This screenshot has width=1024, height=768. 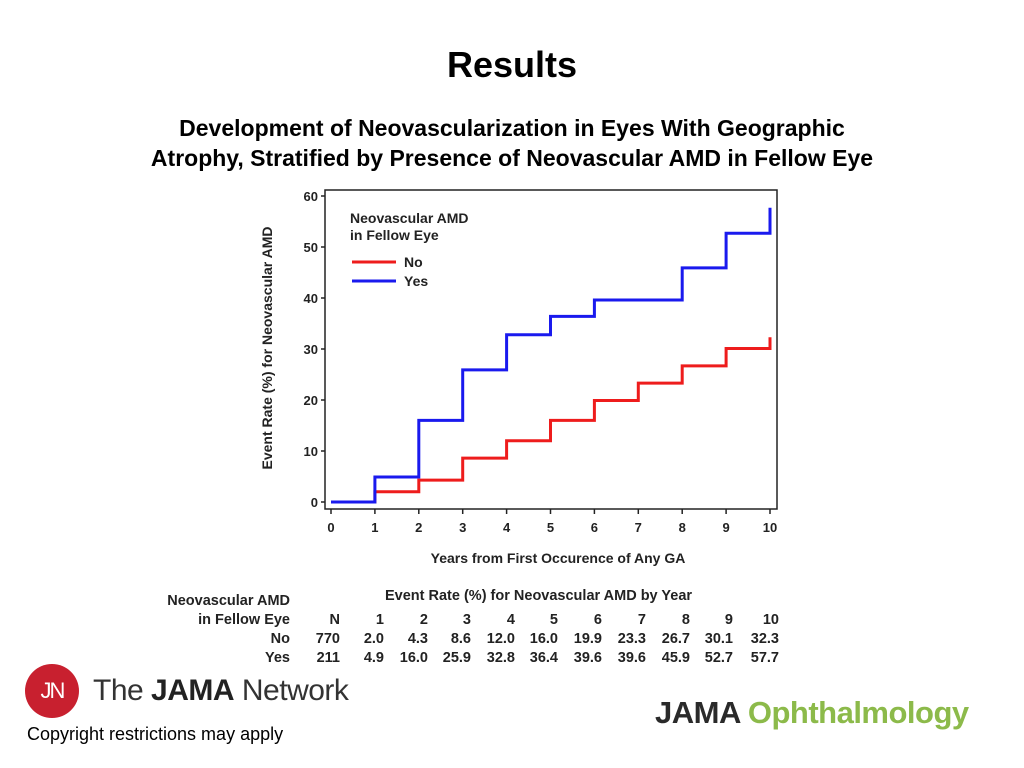 What do you see at coordinates (280, 639) in the screenshot?
I see `row-label: No` at bounding box center [280, 639].